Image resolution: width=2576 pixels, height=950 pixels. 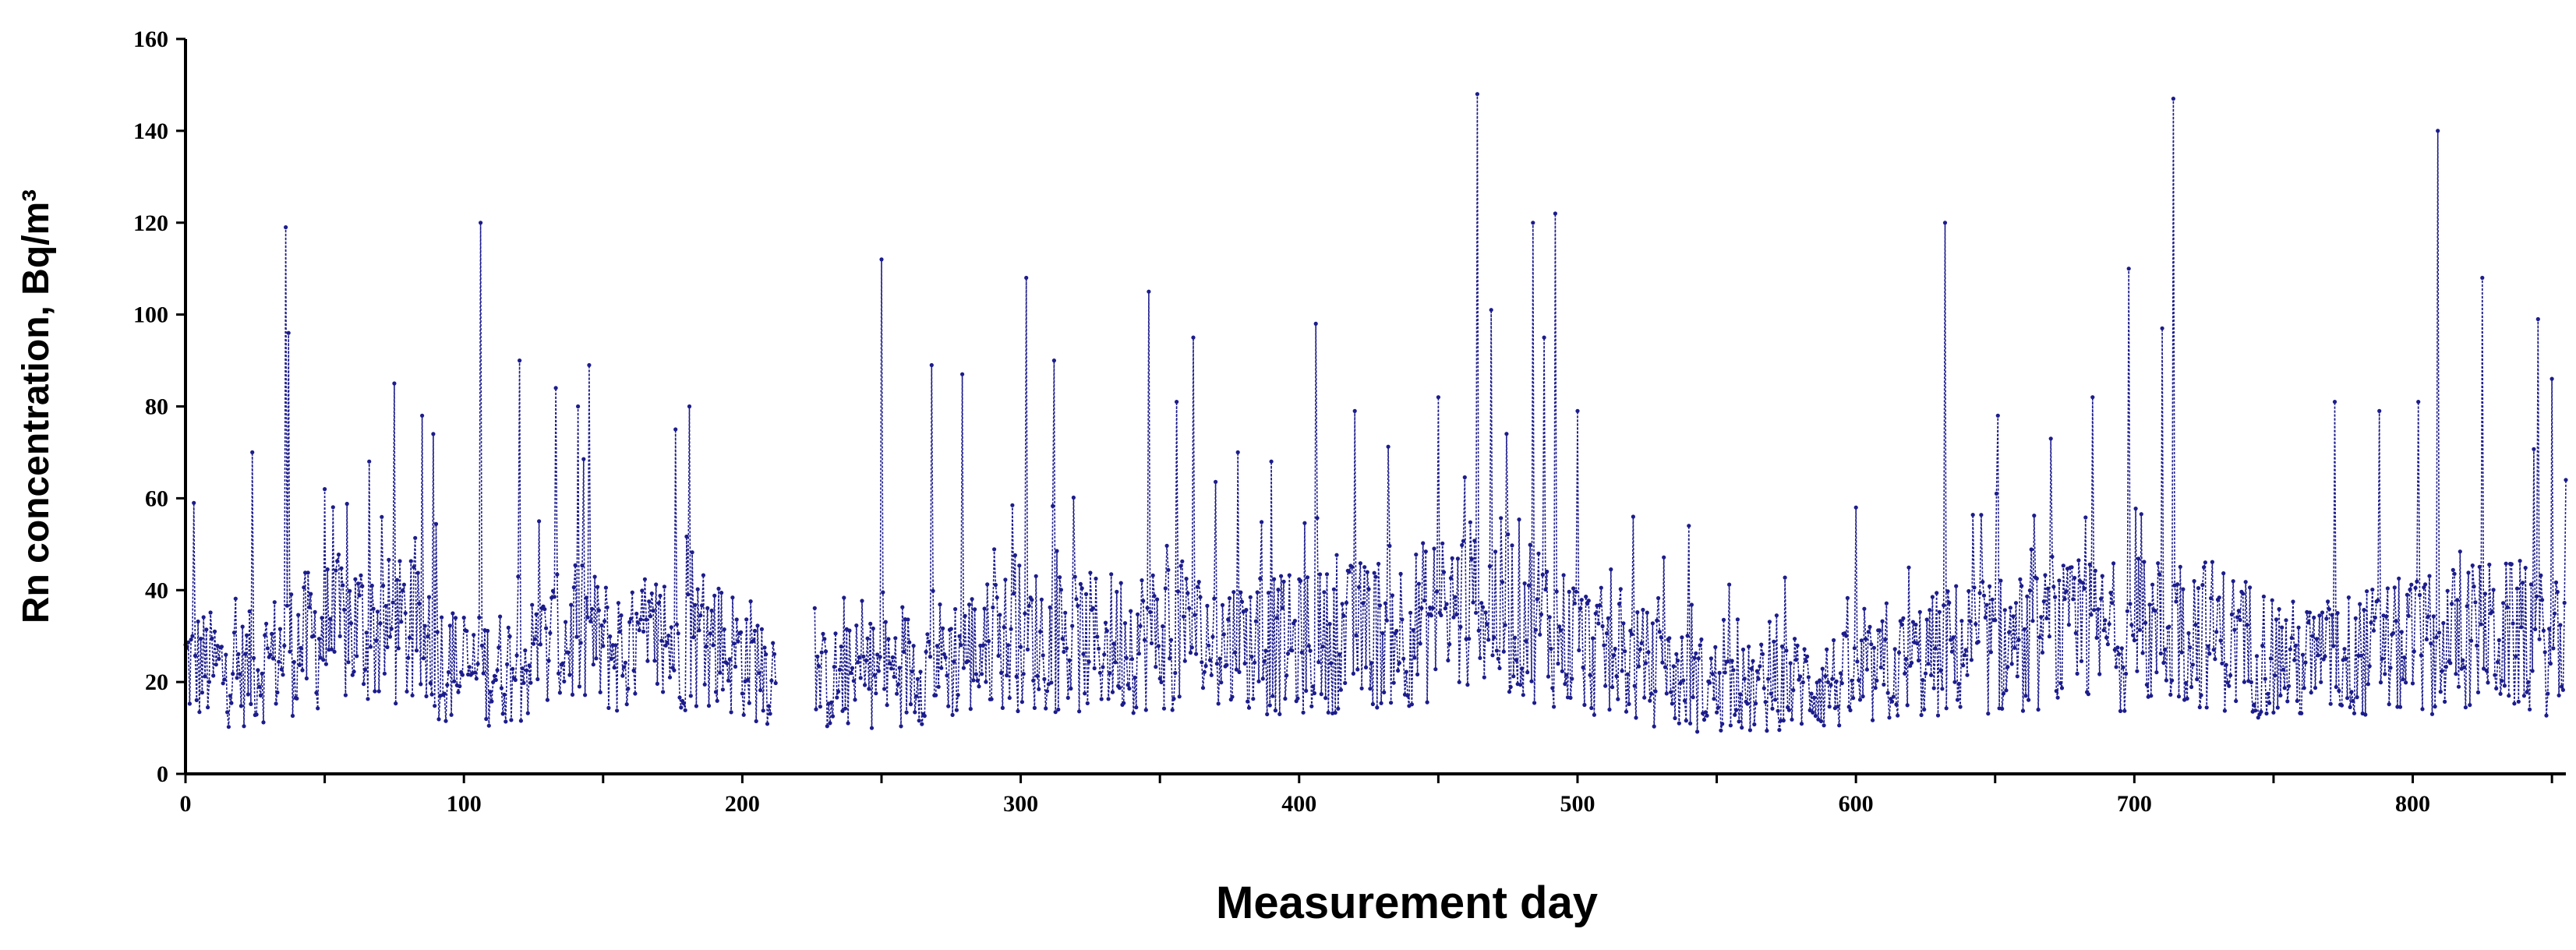 What do you see at coordinates (156, 407) in the screenshot?
I see `y-tick-label: 80` at bounding box center [156, 407].